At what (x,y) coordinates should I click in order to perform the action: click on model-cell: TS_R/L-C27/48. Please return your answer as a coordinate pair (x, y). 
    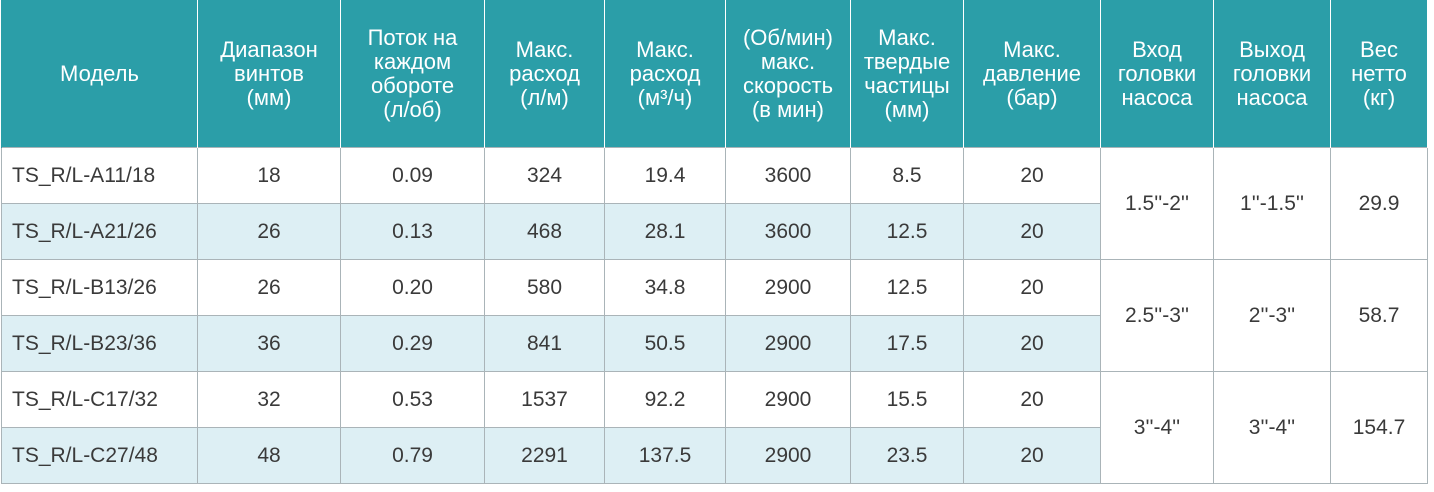
    Looking at the image, I should click on (99, 455).